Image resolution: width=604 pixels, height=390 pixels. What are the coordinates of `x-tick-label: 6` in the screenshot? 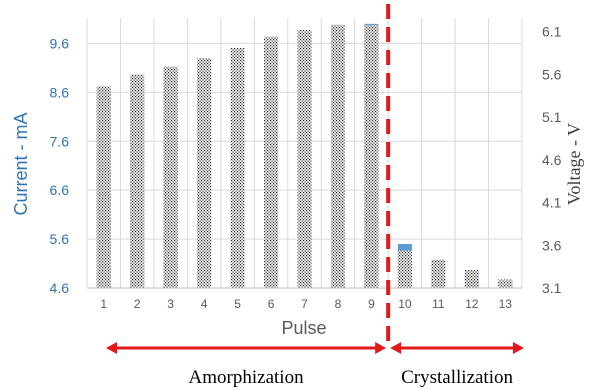 It's located at (271, 304).